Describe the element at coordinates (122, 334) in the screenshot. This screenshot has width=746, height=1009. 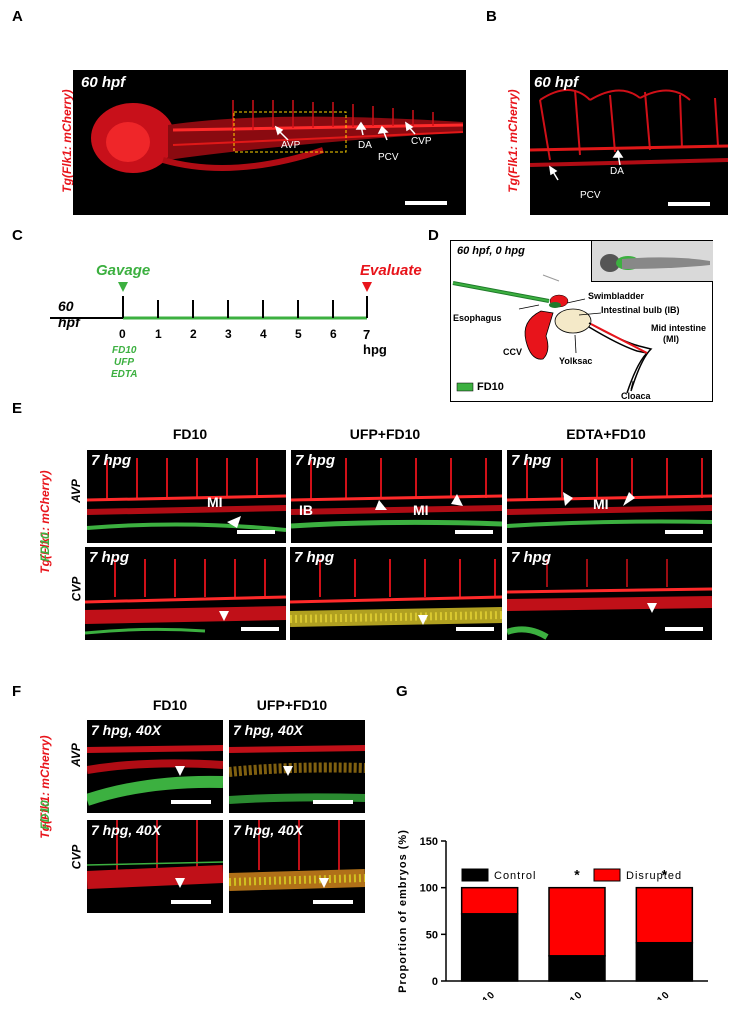
I see `tick-0: 0` at that location.